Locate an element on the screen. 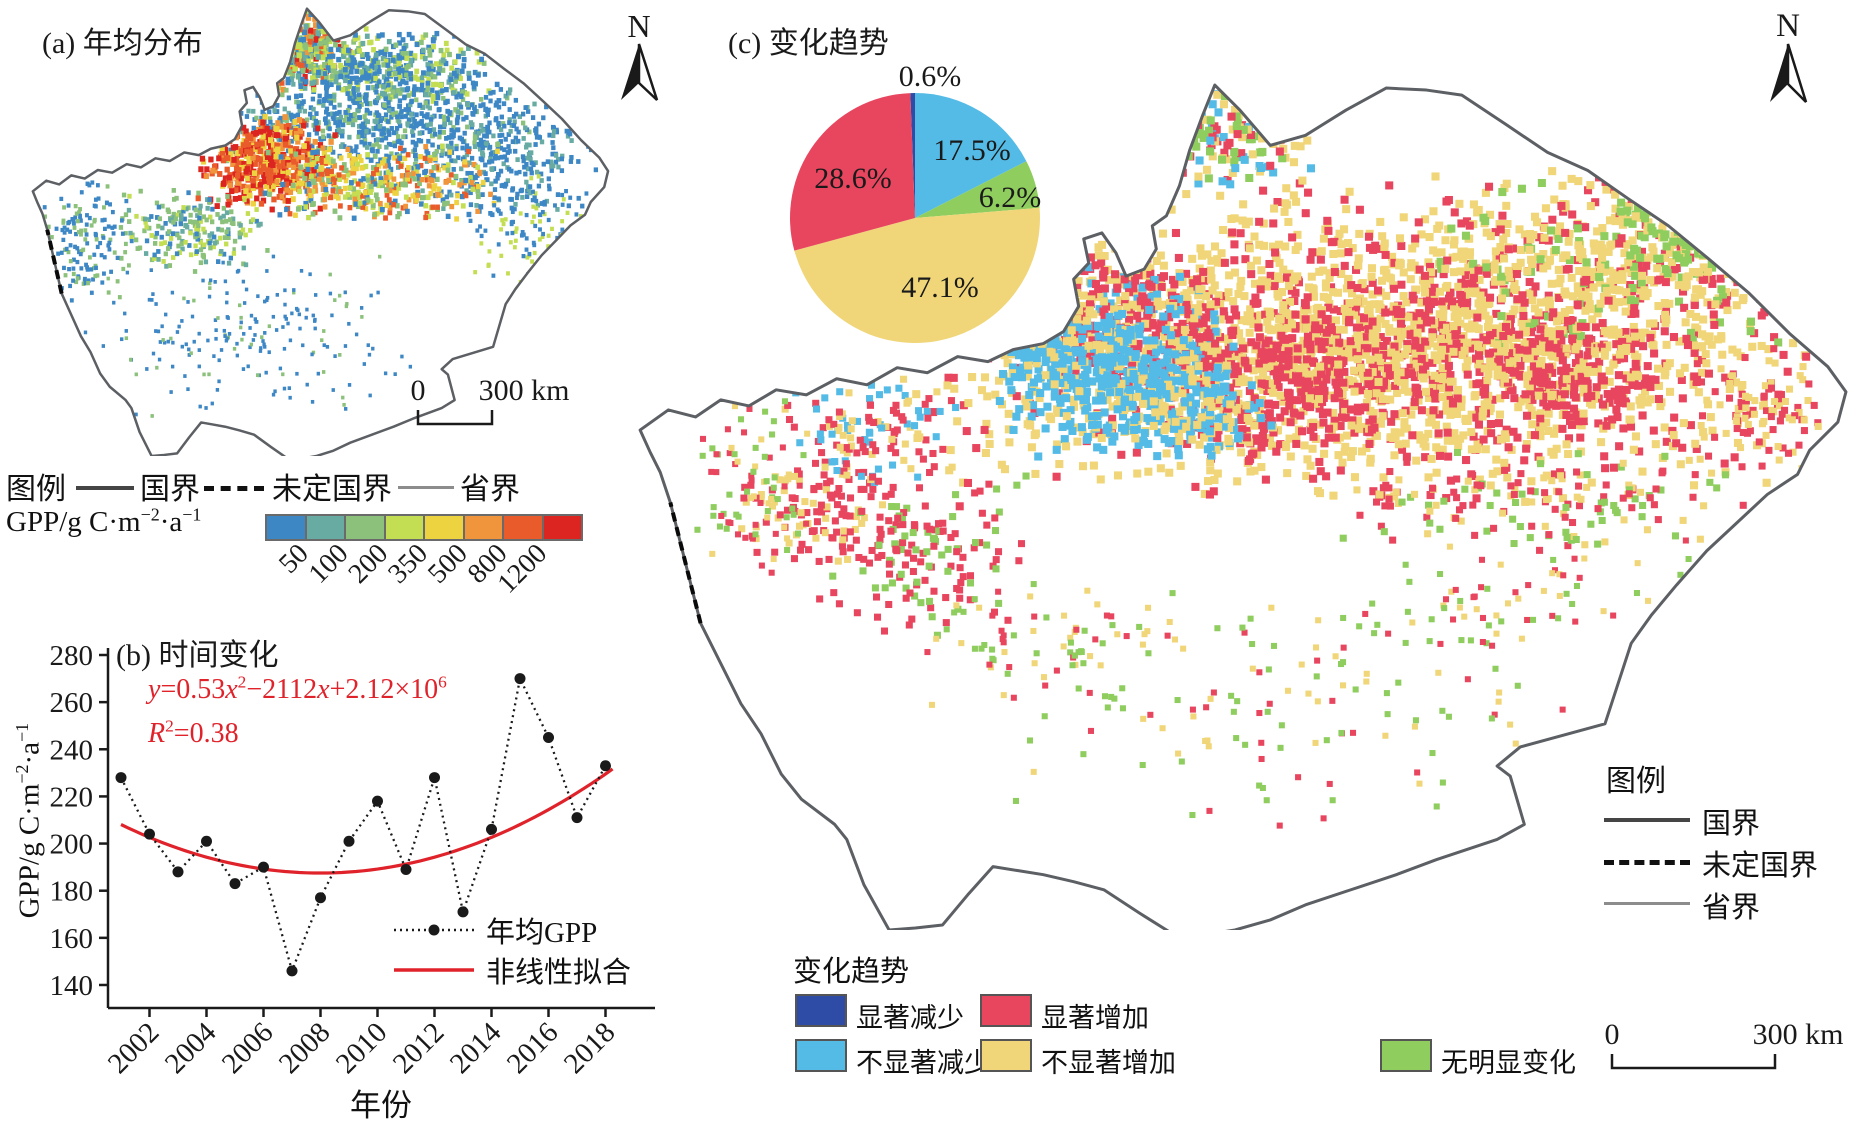 The height and width of the screenshot is (1127, 1850). province-border-label: 省界 is located at coordinates (1731, 908).